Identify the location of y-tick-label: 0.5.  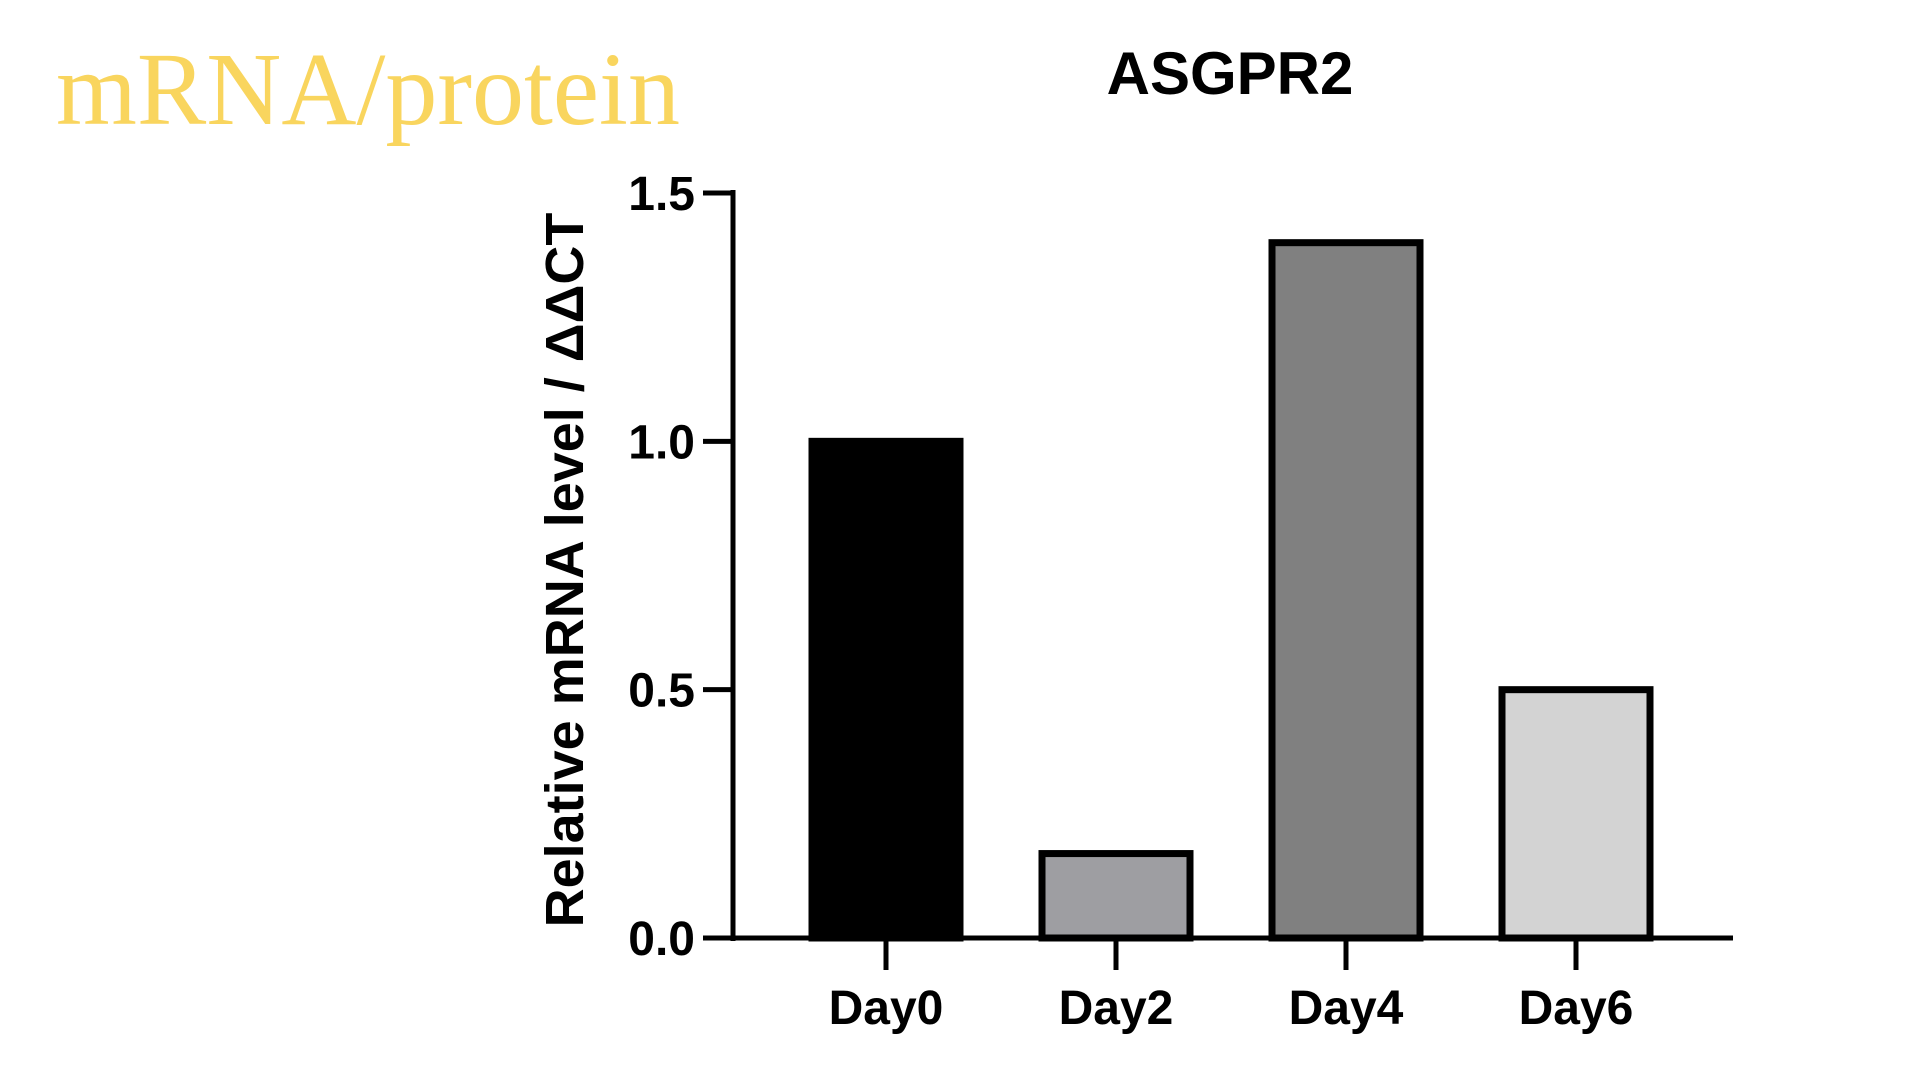
(661, 691).